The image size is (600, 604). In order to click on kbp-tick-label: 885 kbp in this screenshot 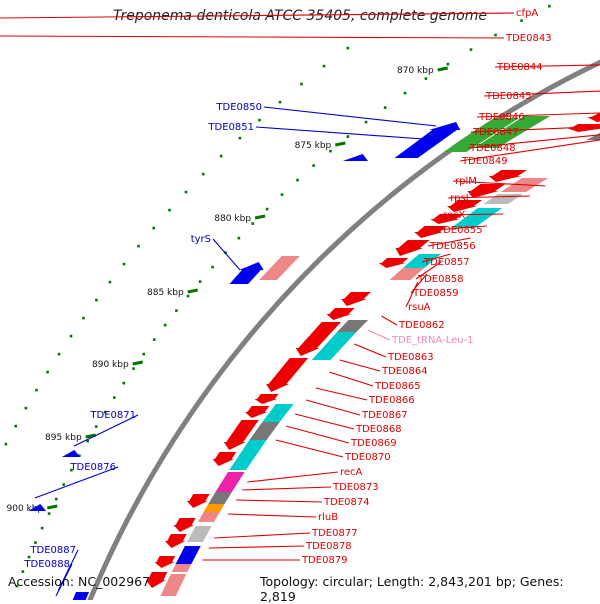, I will do `click(165, 293)`.